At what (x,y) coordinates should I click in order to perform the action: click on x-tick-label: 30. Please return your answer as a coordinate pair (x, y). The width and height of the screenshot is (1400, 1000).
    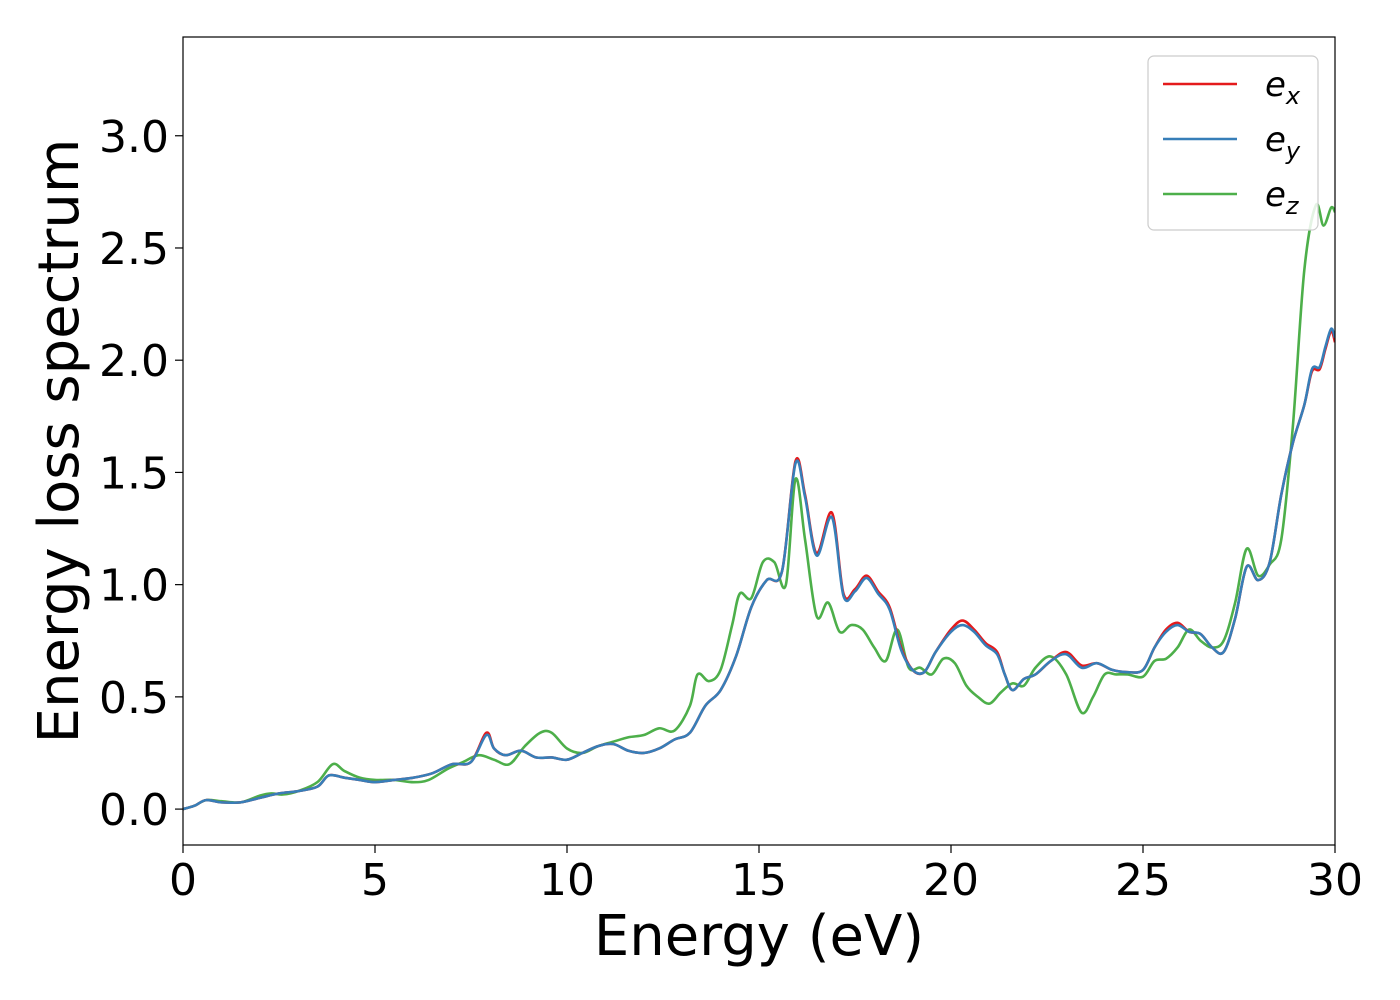
    Looking at the image, I should click on (1335, 880).